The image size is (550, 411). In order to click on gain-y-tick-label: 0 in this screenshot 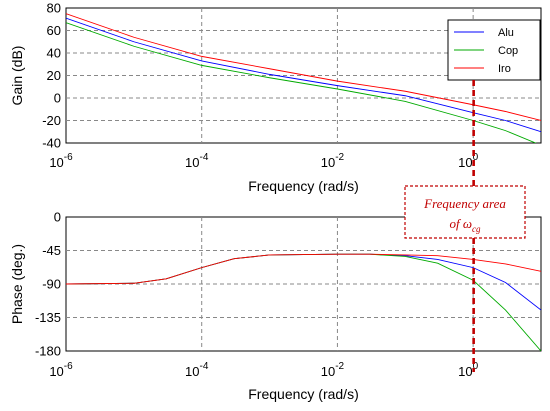, I will do `click(57, 98)`.